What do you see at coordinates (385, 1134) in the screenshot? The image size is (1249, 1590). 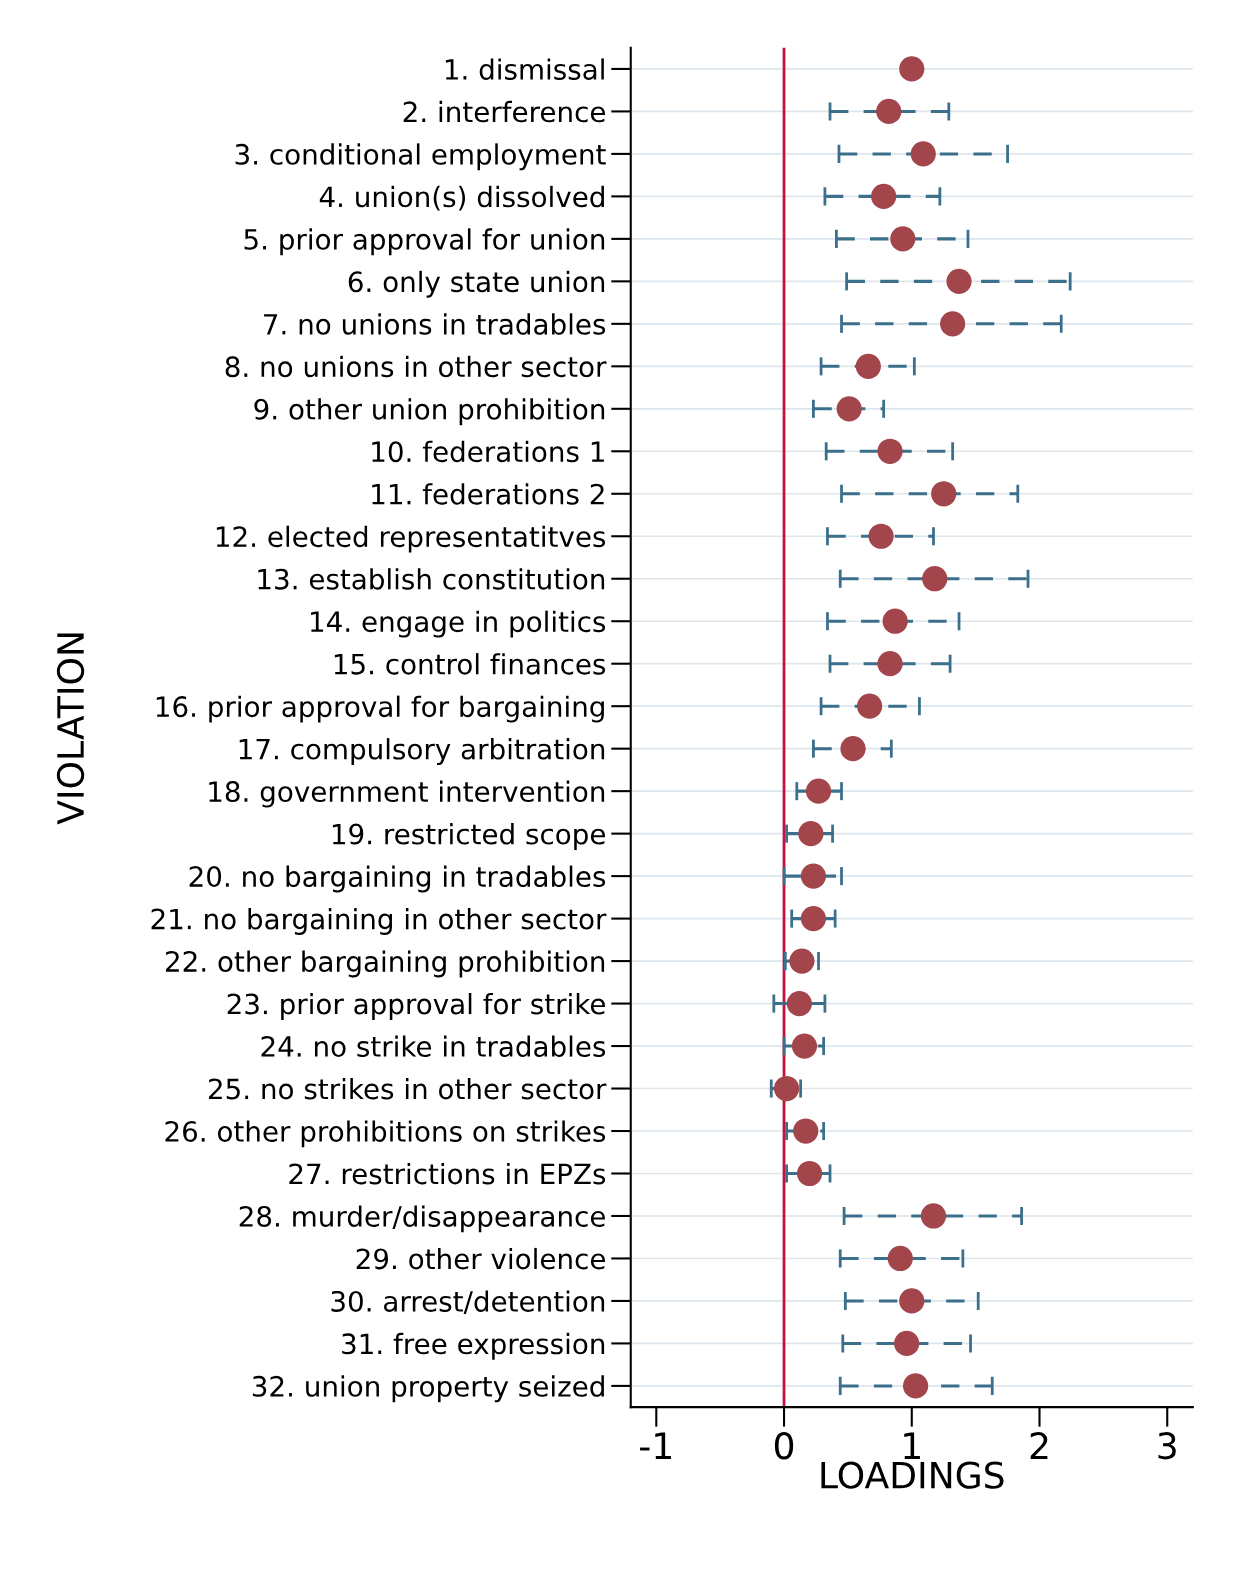 I see `y-tick-label: 26. other prohibitions on strikes` at bounding box center [385, 1134].